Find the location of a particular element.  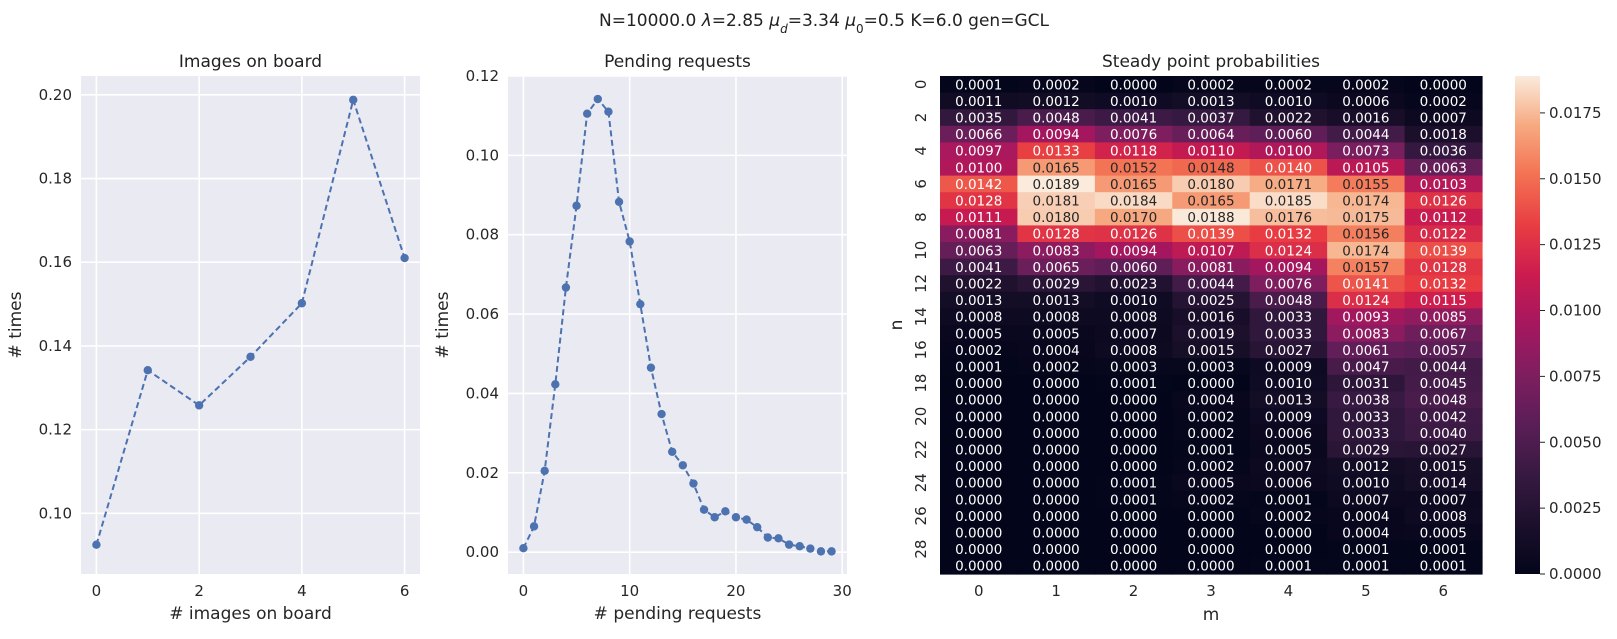

colorbar-tick-label: 0.0175 is located at coordinates (1575, 113).